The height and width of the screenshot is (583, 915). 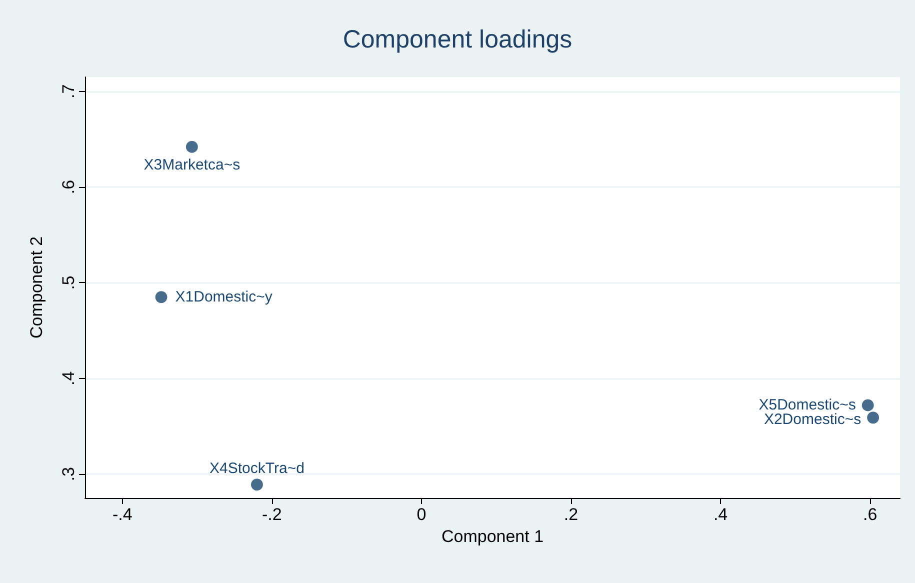 What do you see at coordinates (870, 514) in the screenshot?
I see `x-tick-label: .6` at bounding box center [870, 514].